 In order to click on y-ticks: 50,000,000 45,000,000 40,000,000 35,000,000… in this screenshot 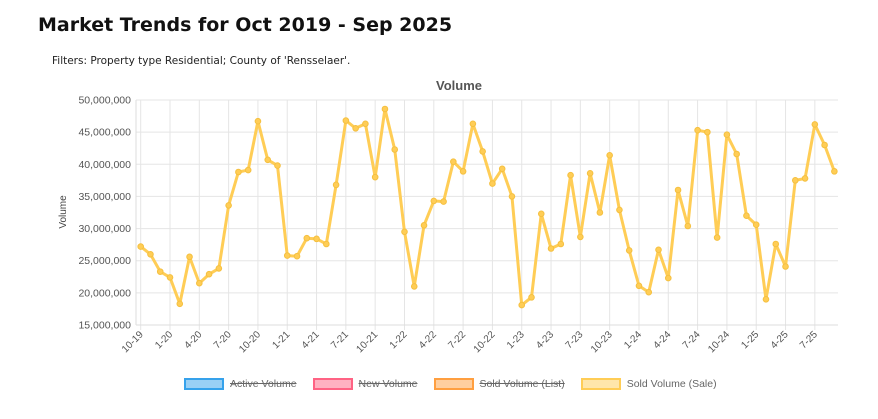, I will do `click(104, 213)`.